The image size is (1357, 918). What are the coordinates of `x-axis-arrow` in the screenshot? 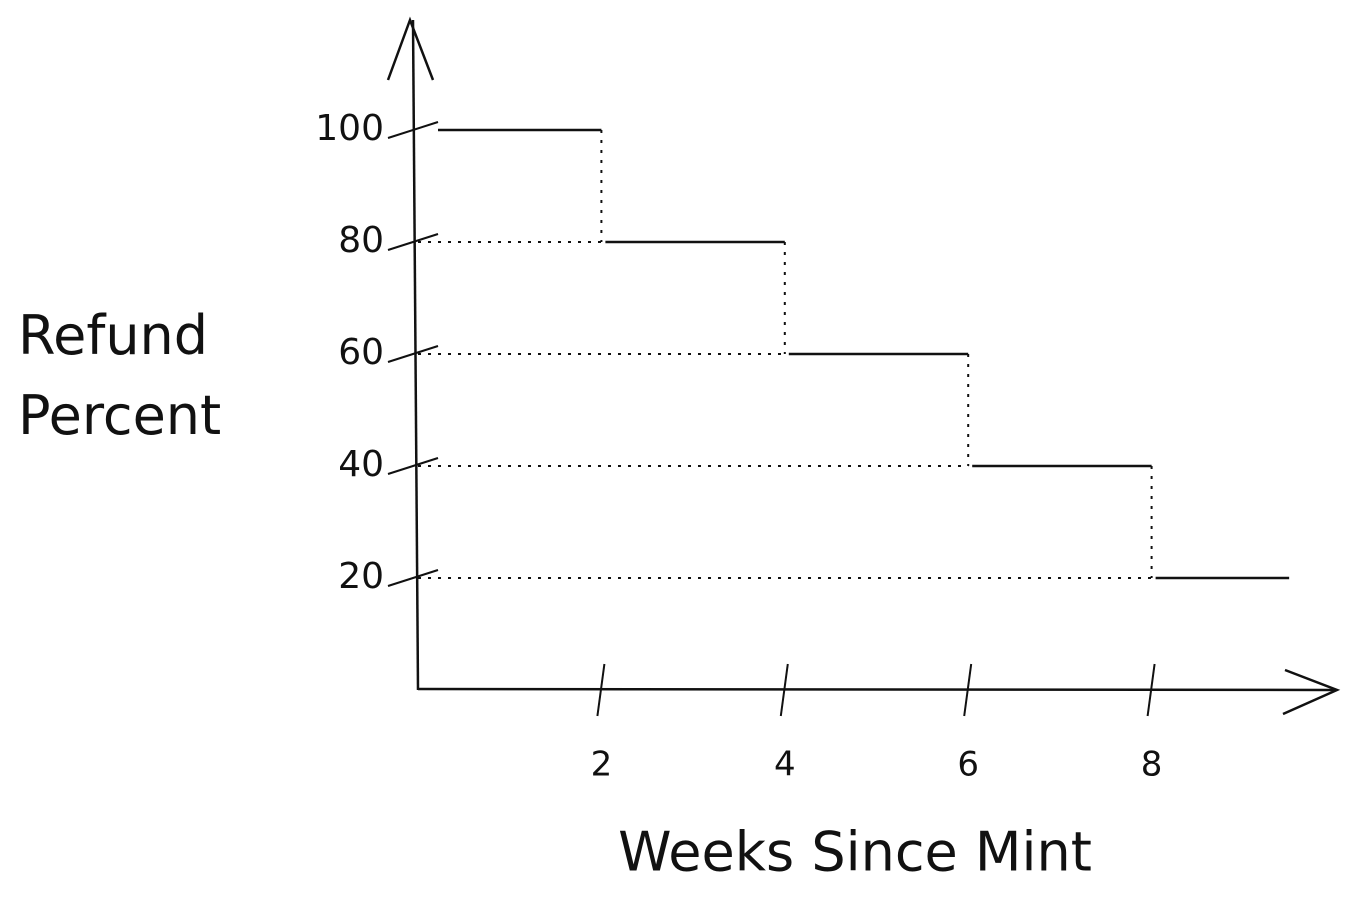 It's located at (1311, 692).